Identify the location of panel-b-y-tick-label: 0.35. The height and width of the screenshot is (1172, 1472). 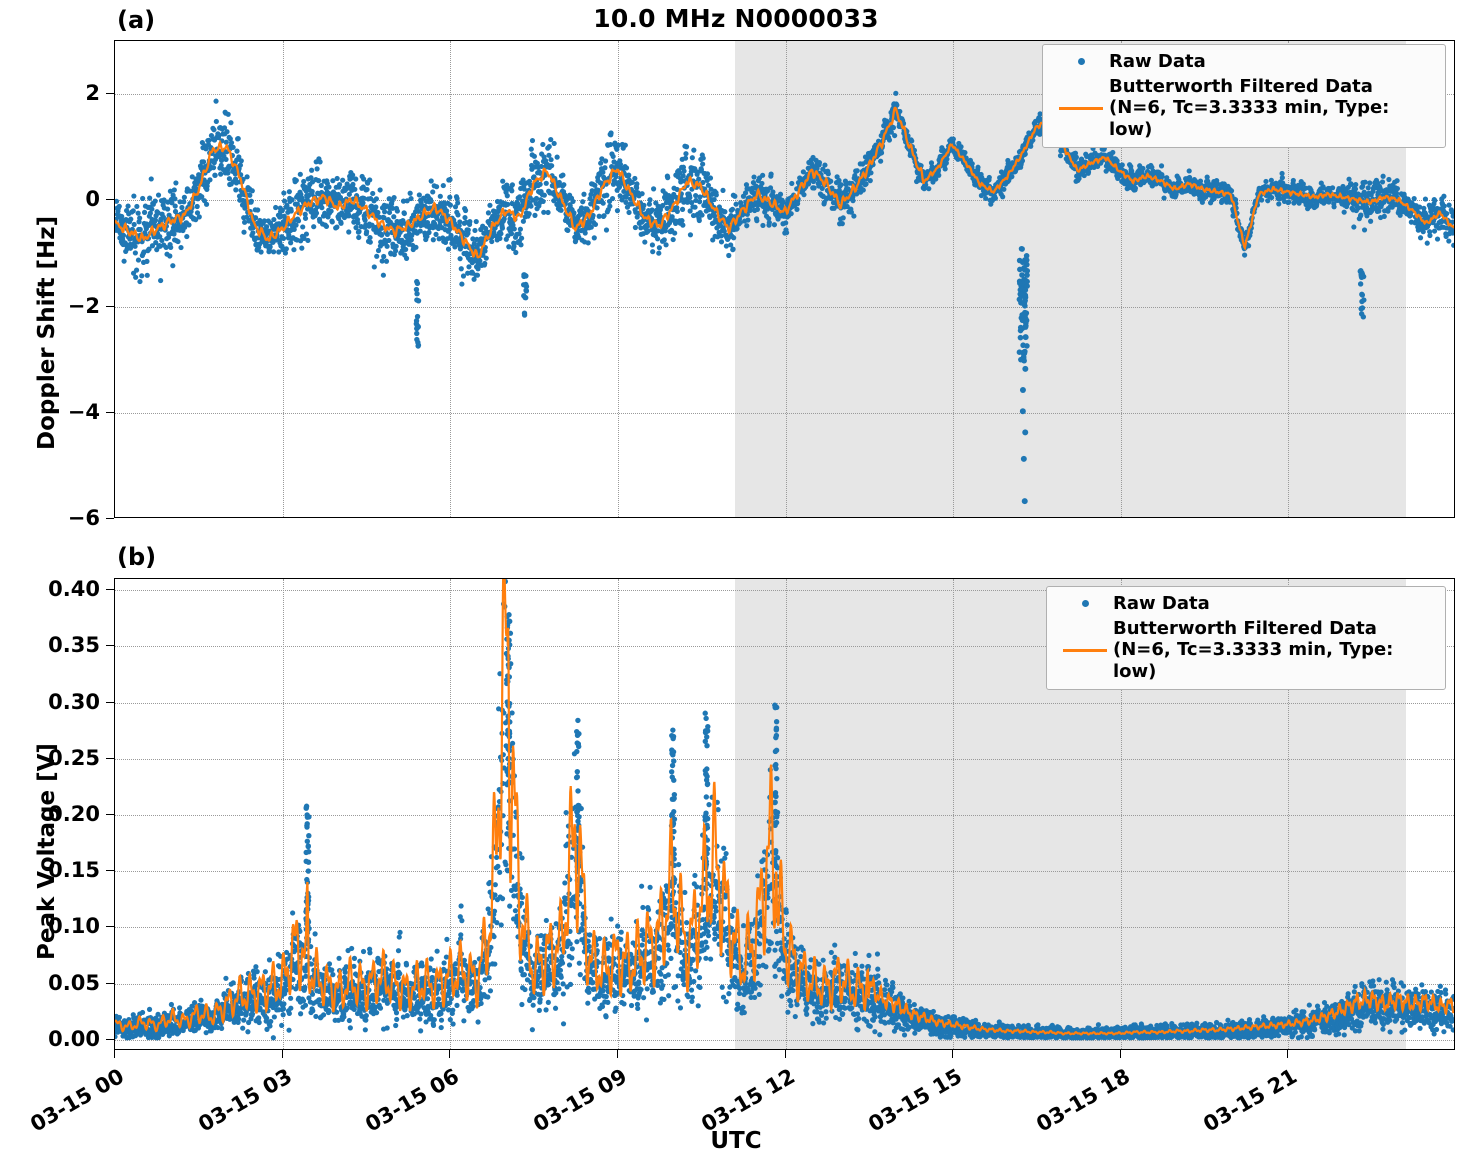
(74, 645).